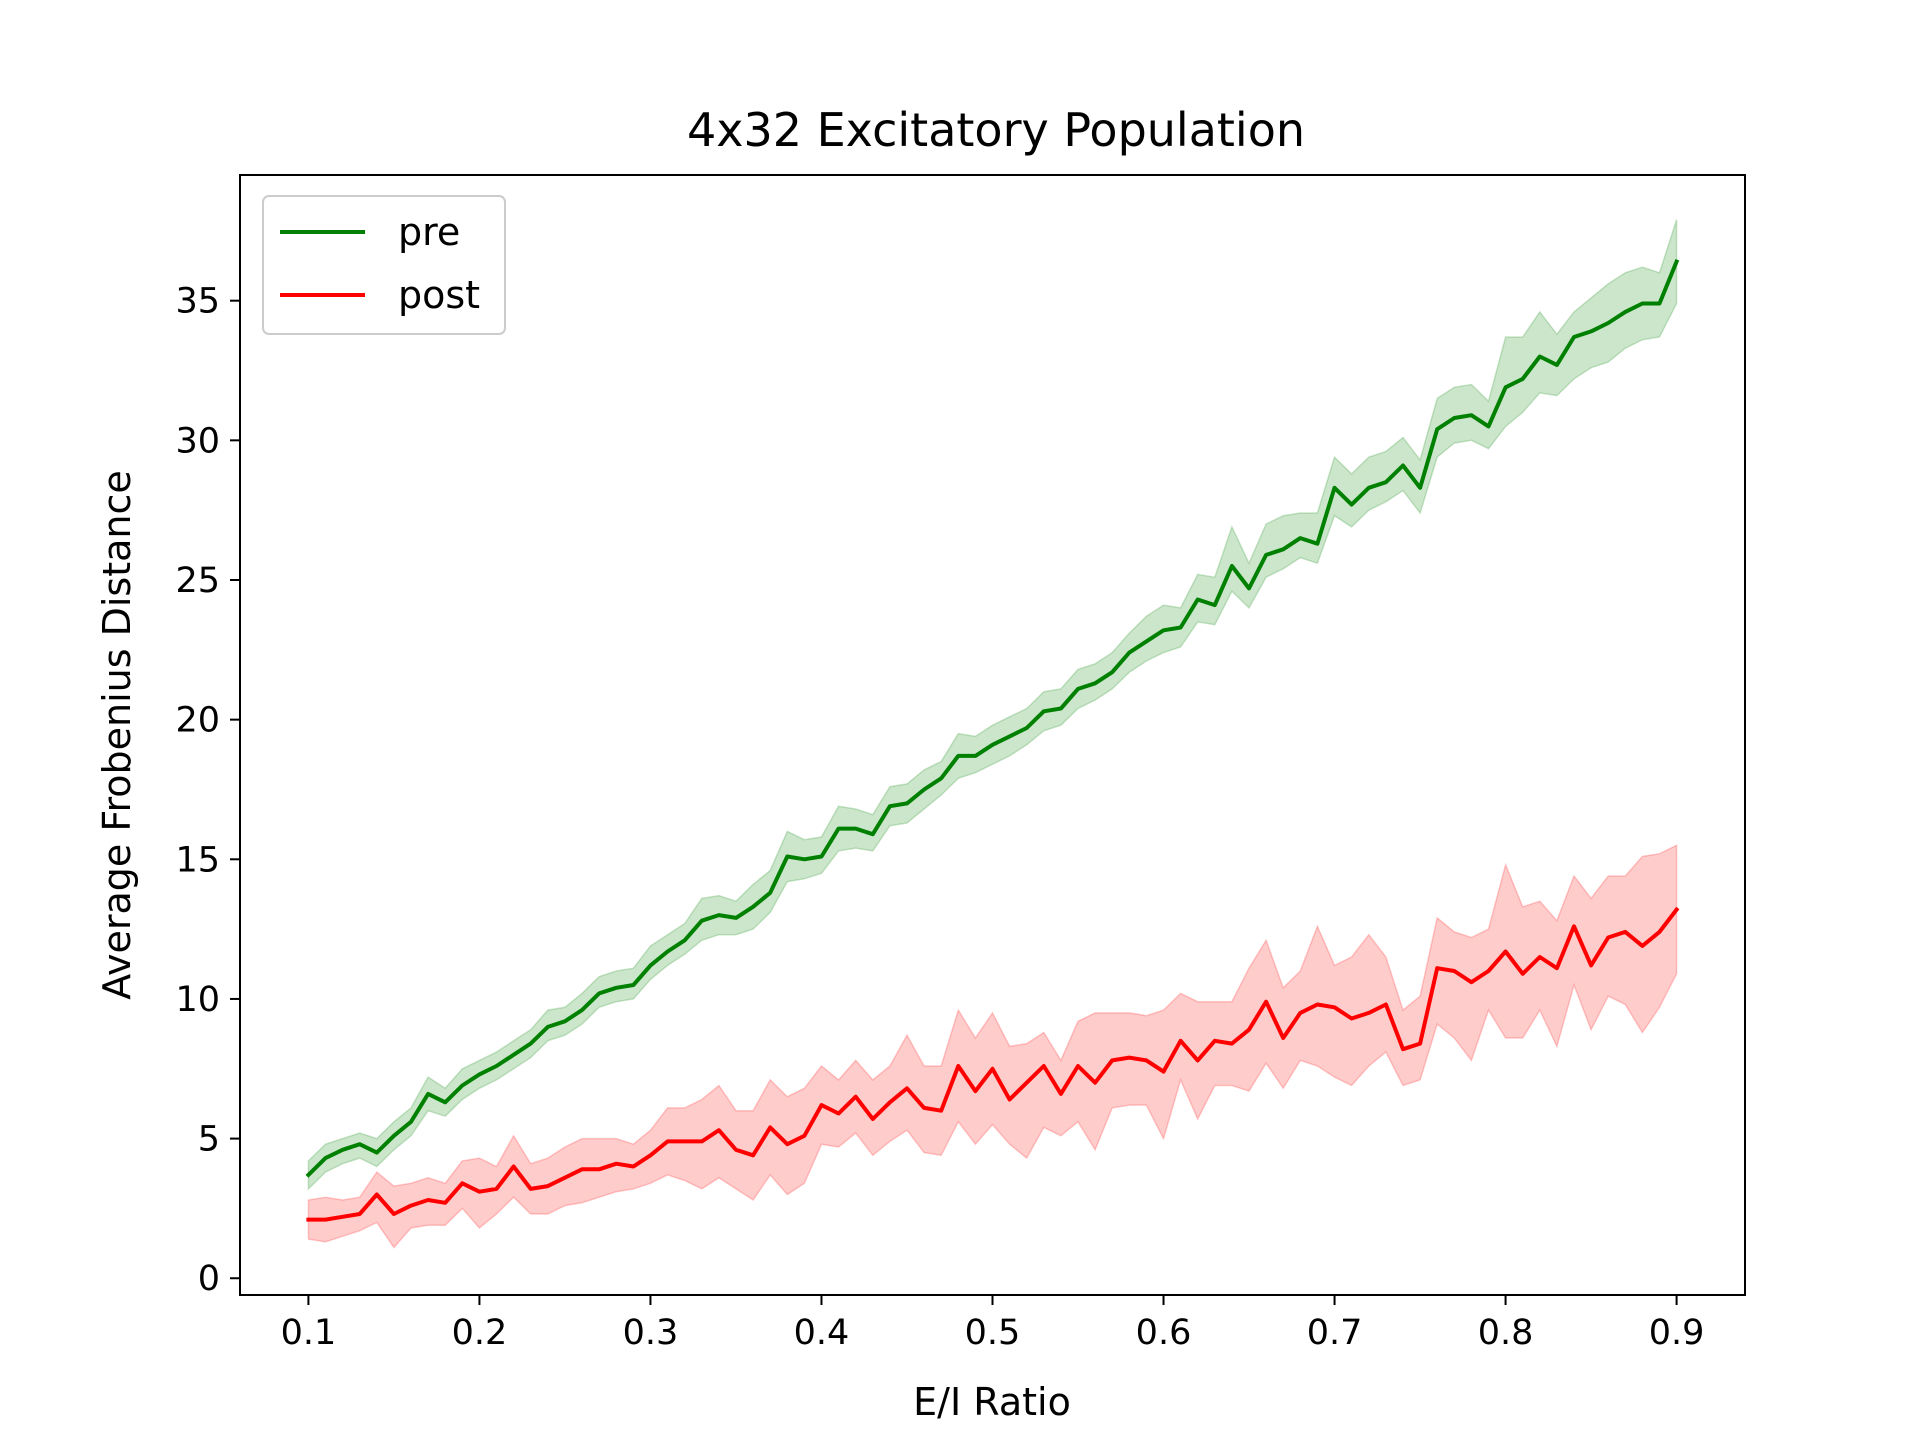  What do you see at coordinates (429, 232) in the screenshot?
I see `legend-label-pre: pre` at bounding box center [429, 232].